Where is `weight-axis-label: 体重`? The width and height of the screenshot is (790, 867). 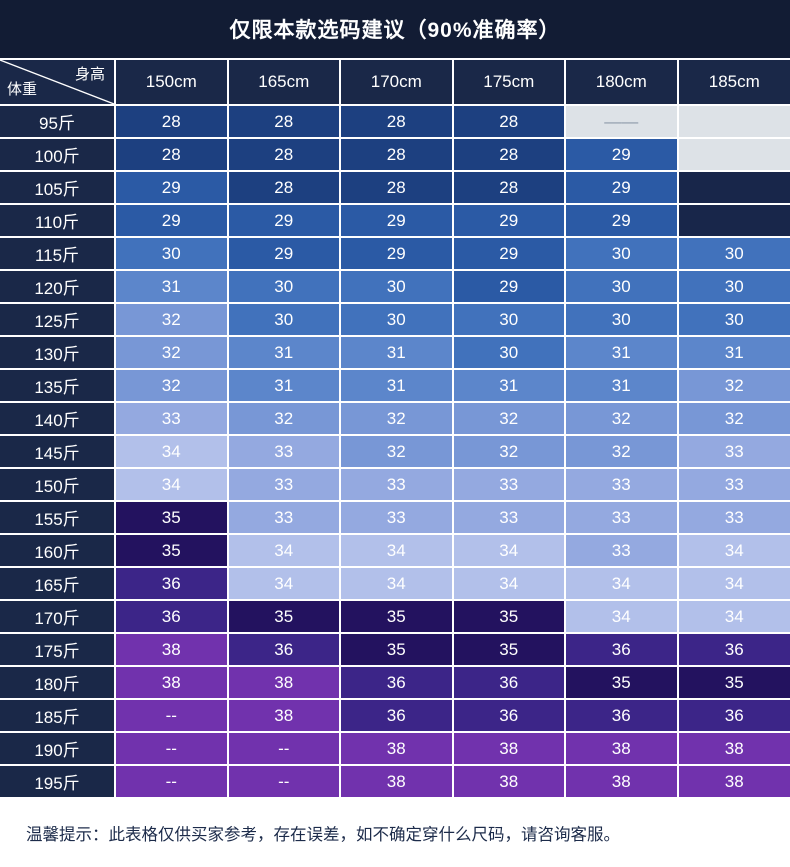 weight-axis-label: 体重 is located at coordinates (22, 89).